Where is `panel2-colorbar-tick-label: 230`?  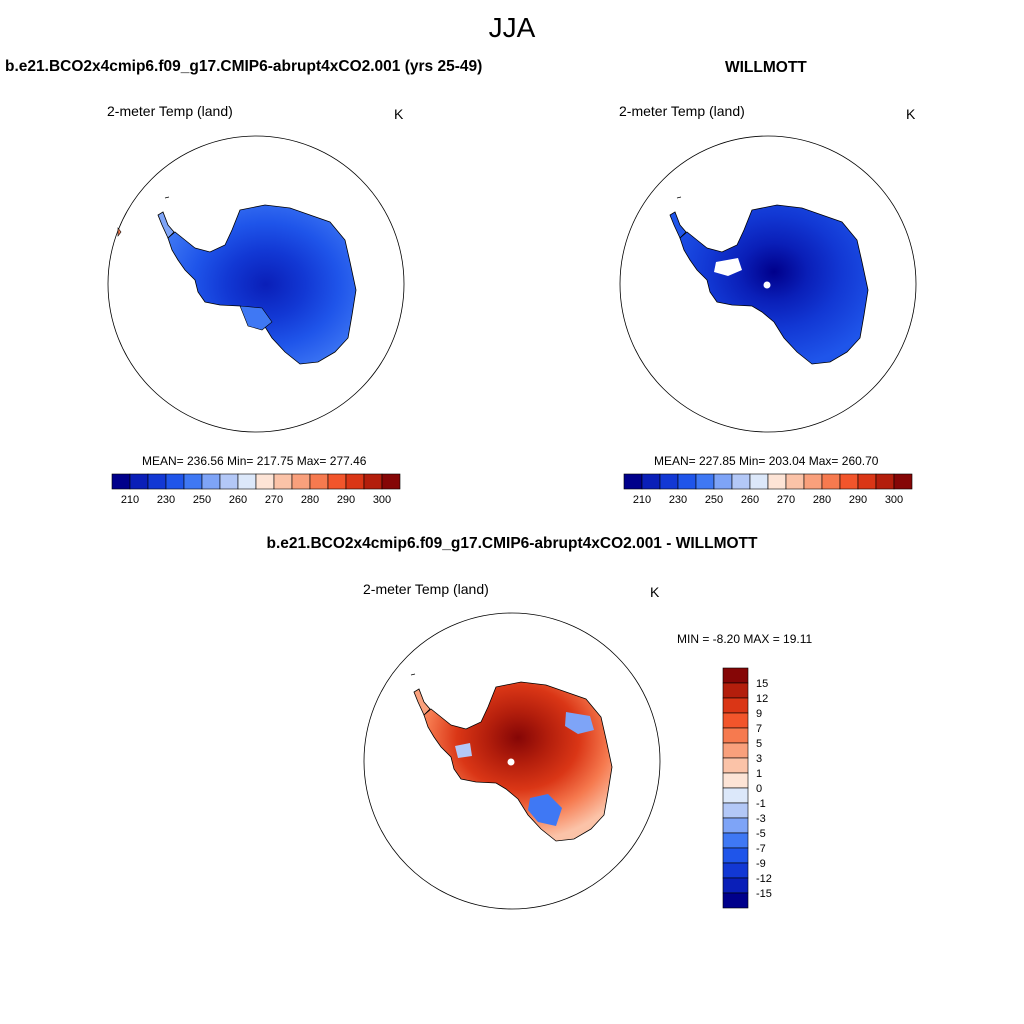 panel2-colorbar-tick-label: 230 is located at coordinates (678, 500).